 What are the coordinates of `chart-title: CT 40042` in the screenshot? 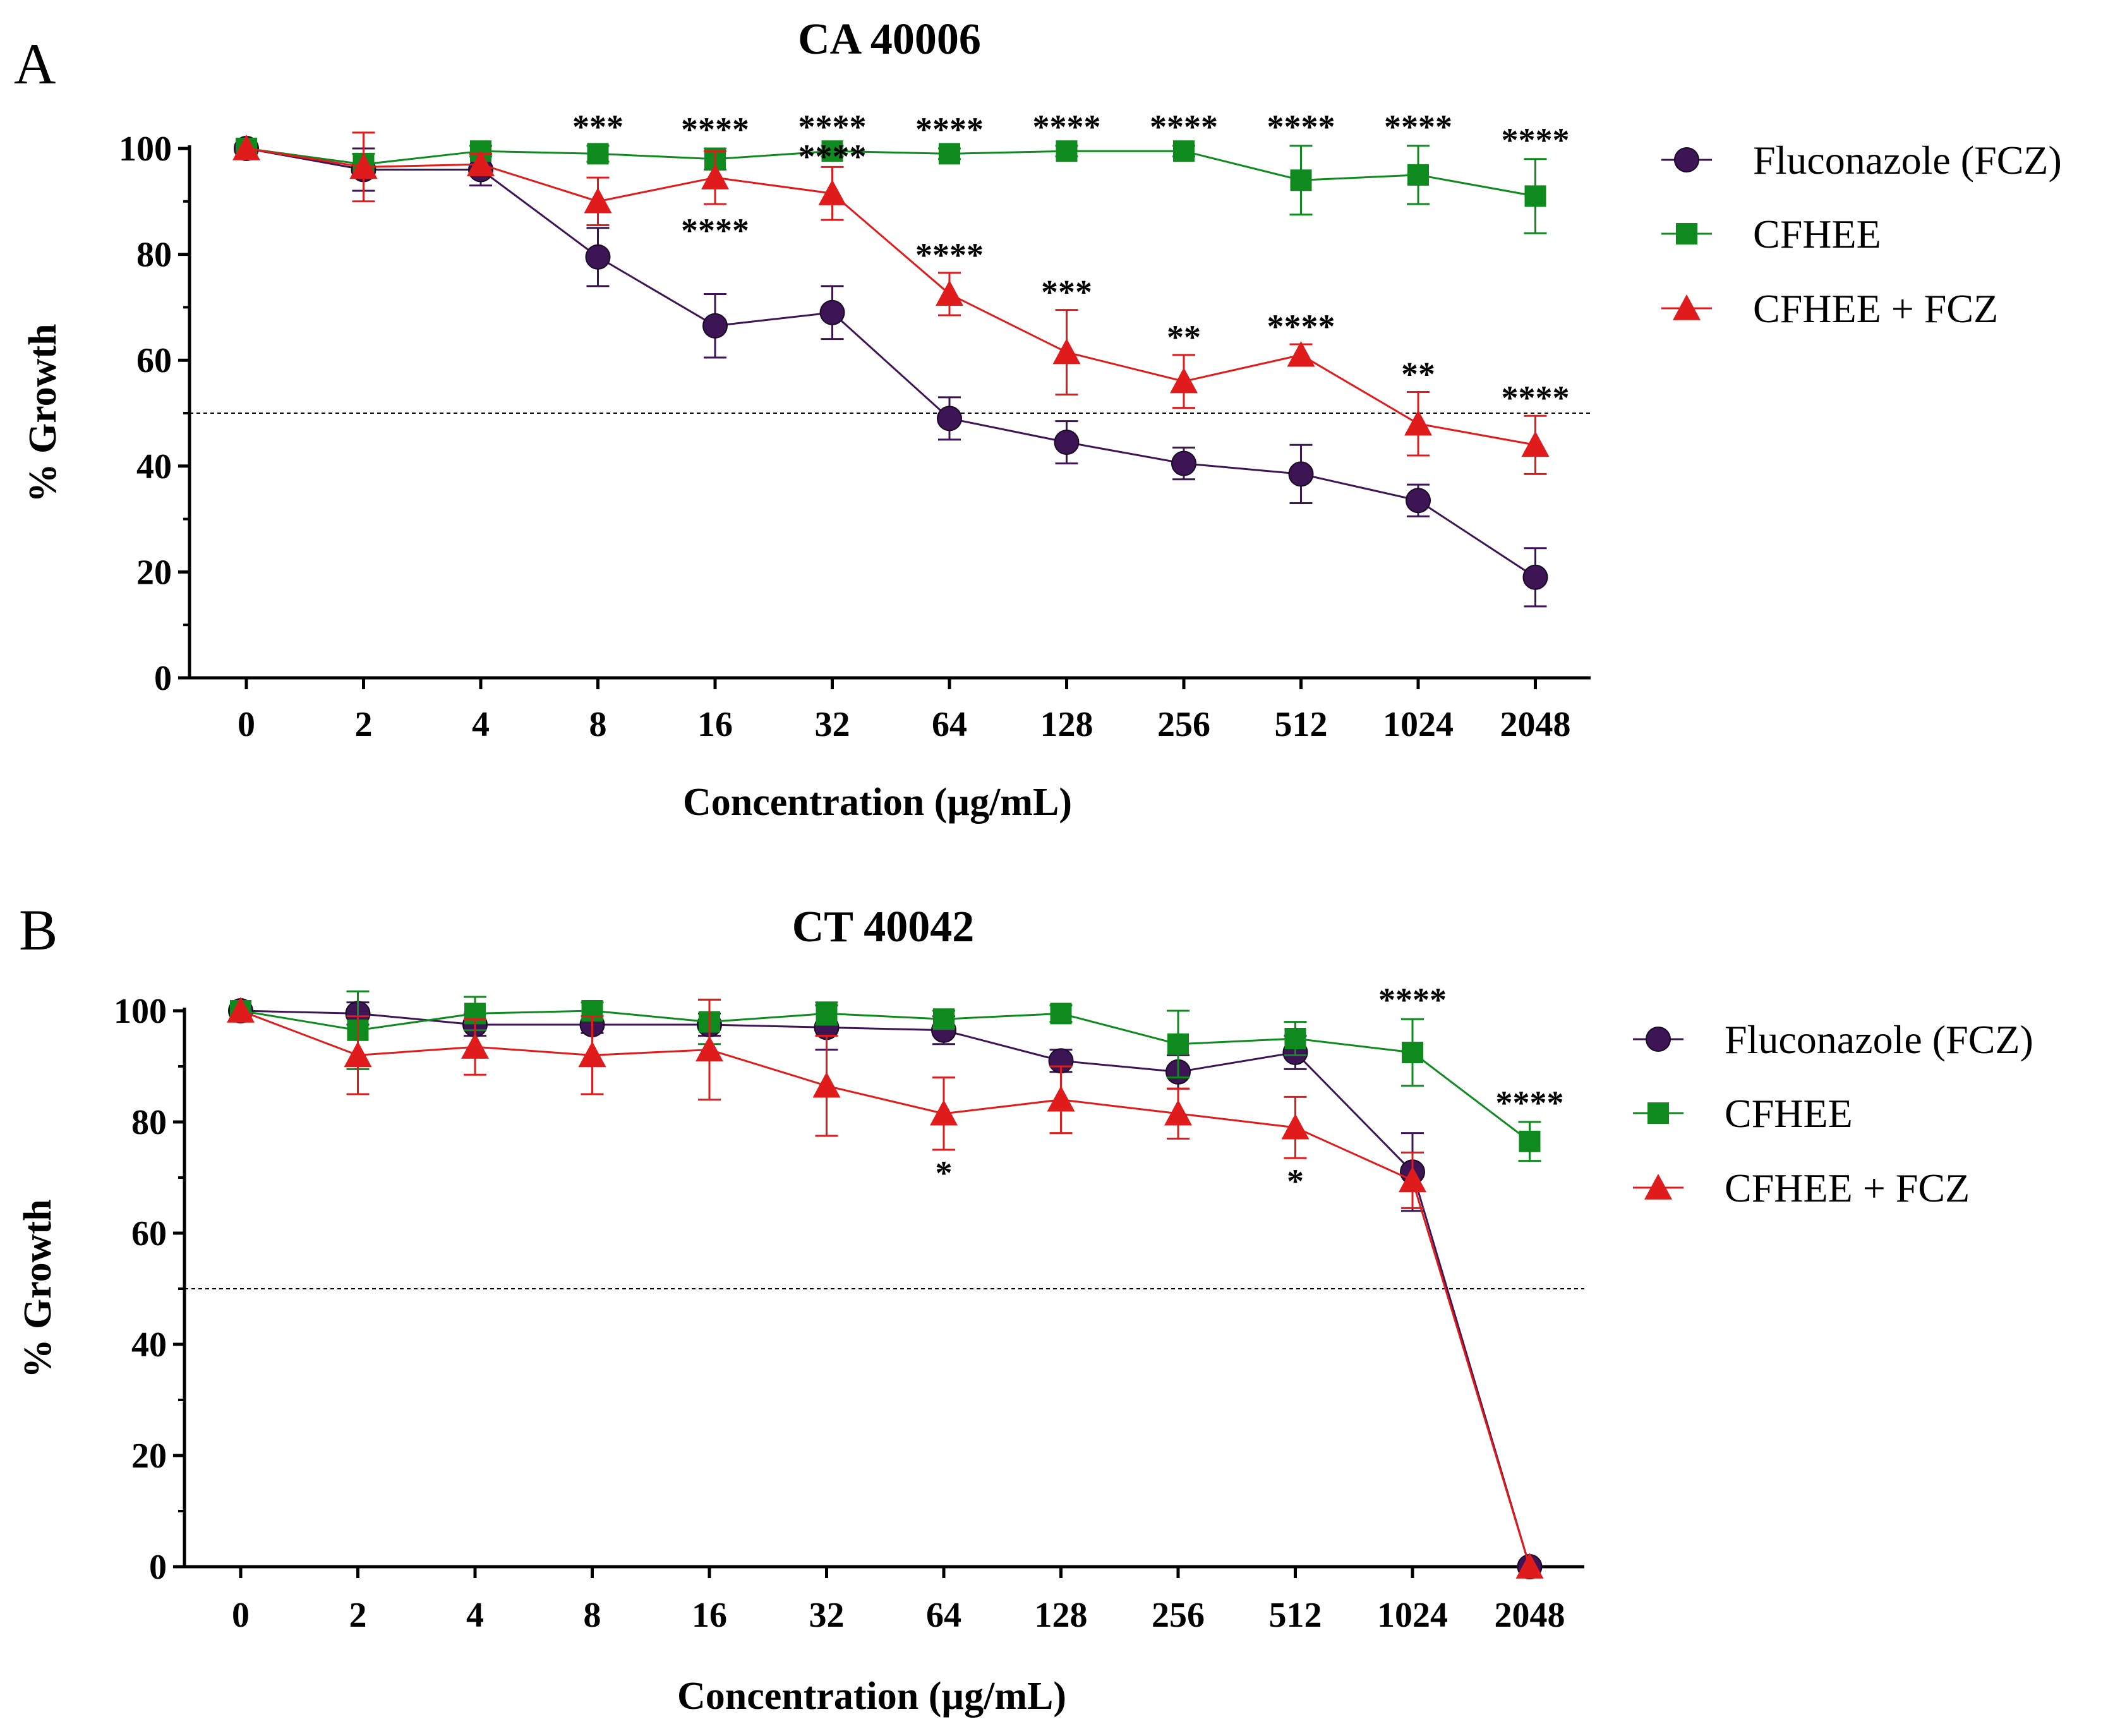 It's located at (883, 927).